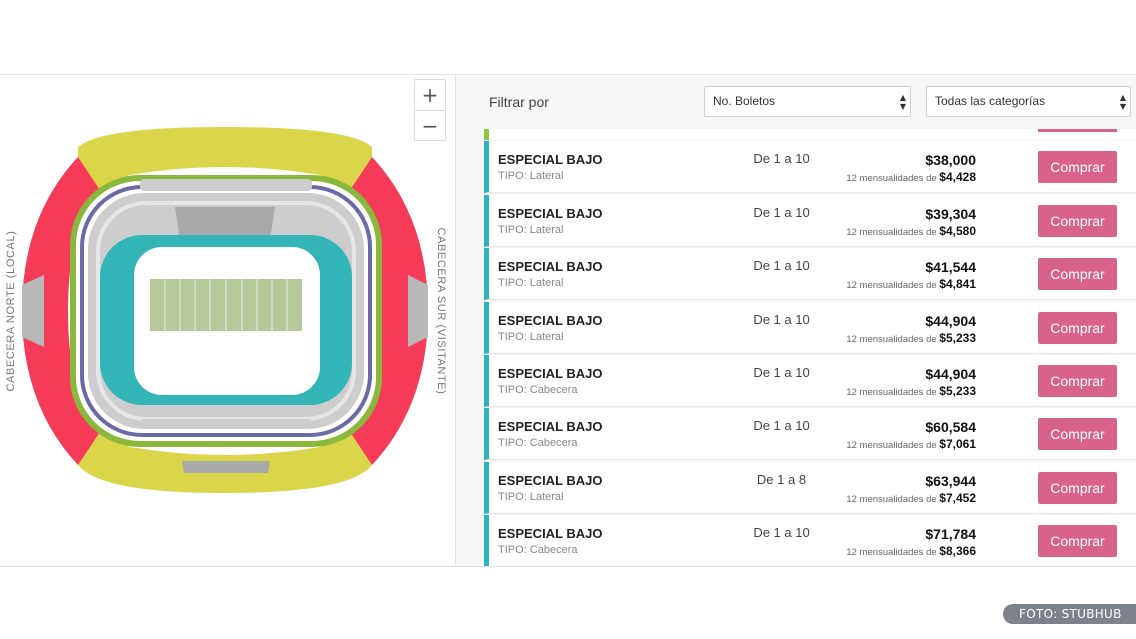  I want to click on listing-installments: 12 mensualidades de $8,366, so click(911, 551).